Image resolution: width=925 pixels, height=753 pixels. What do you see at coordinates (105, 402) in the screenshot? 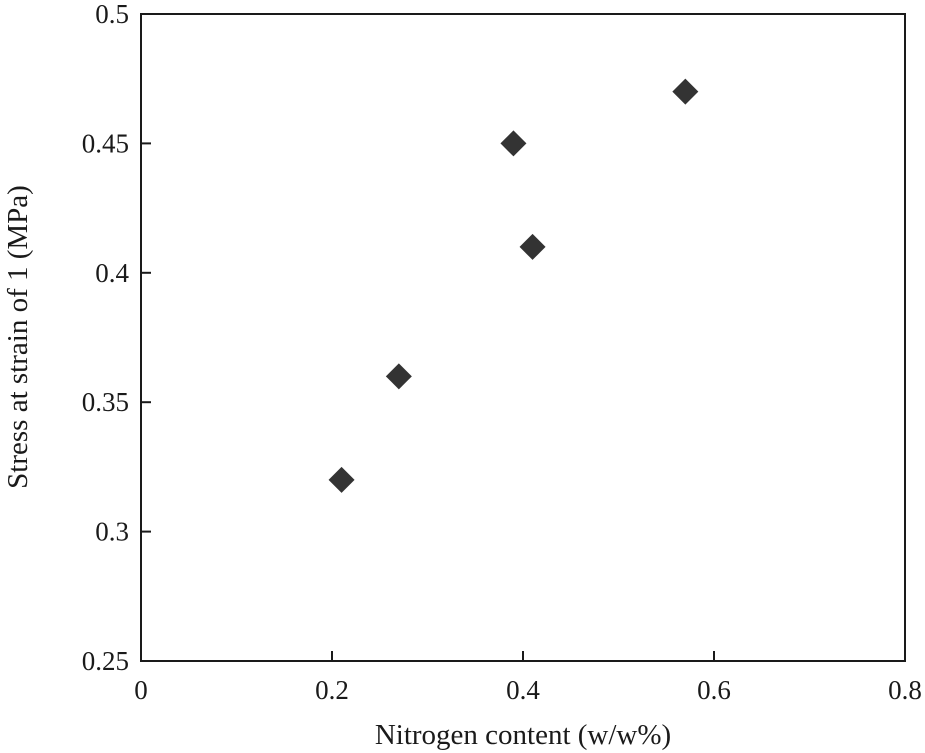
I see `y-tick-label: 0.35` at bounding box center [105, 402].